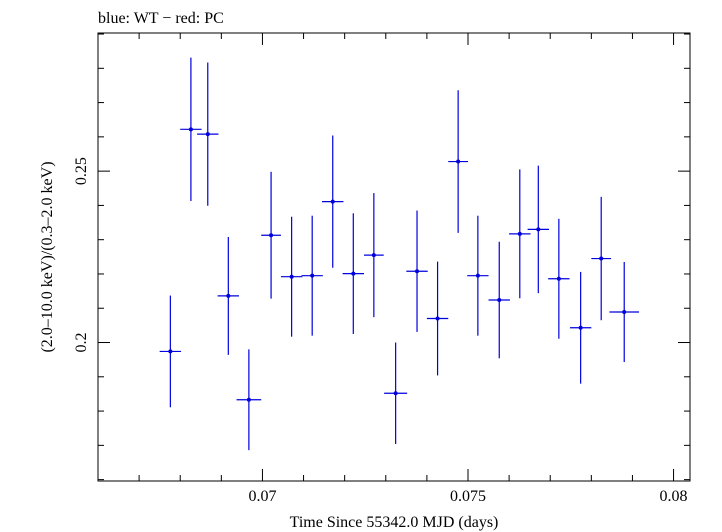  Describe the element at coordinates (262, 496) in the screenshot. I see `x-tick-label: 0.07` at that location.